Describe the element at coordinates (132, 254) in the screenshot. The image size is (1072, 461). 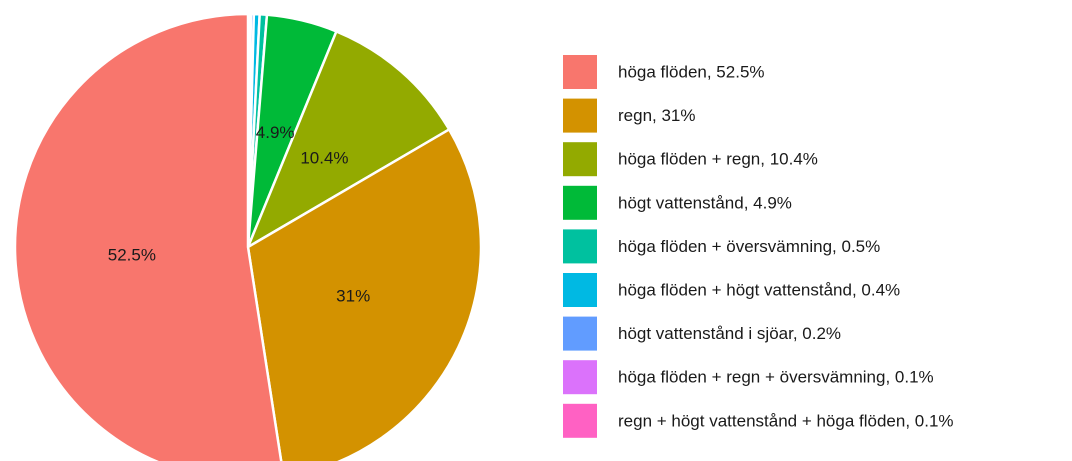
I see `data-label: 52.5%` at that location.